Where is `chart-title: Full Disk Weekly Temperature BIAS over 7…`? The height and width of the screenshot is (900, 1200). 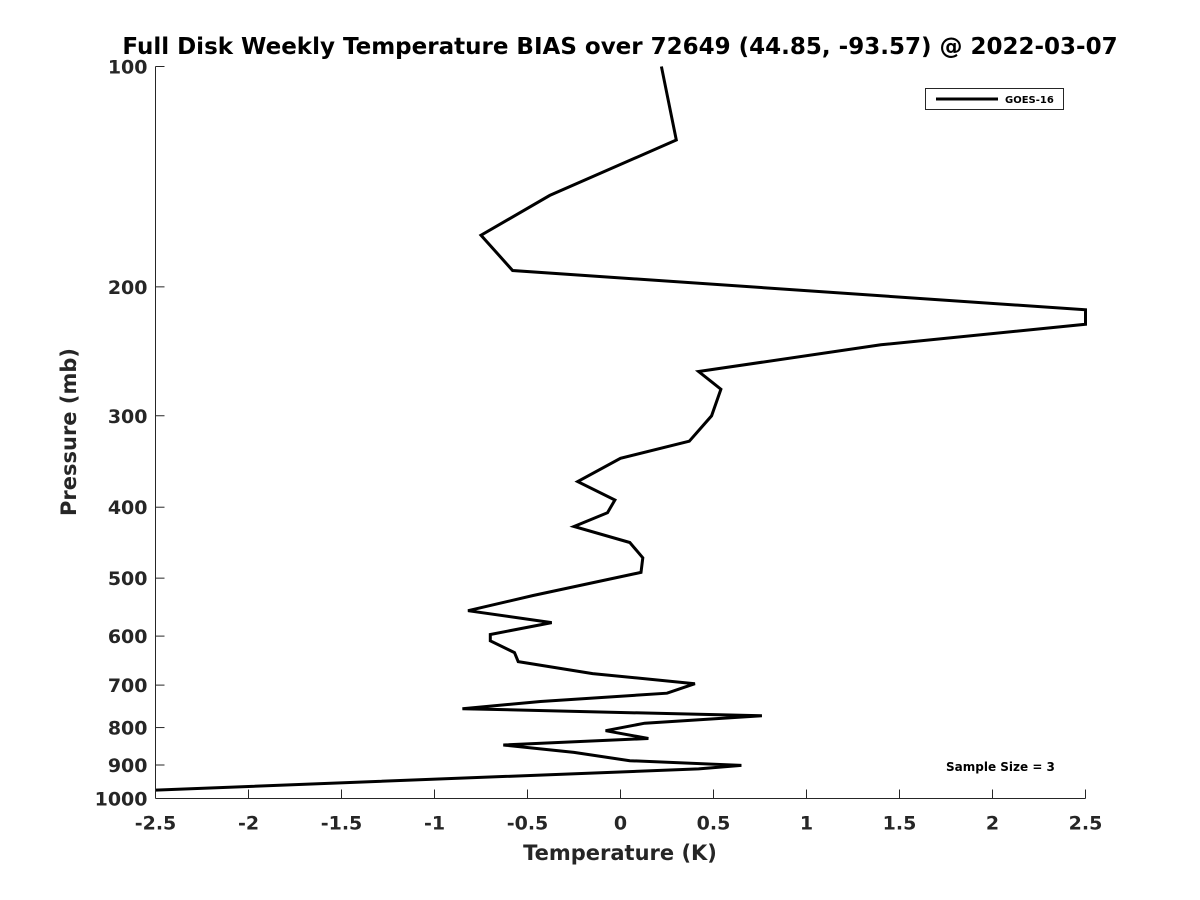
chart-title: Full Disk Weekly Temperature BIAS over 7… is located at coordinates (619, 47).